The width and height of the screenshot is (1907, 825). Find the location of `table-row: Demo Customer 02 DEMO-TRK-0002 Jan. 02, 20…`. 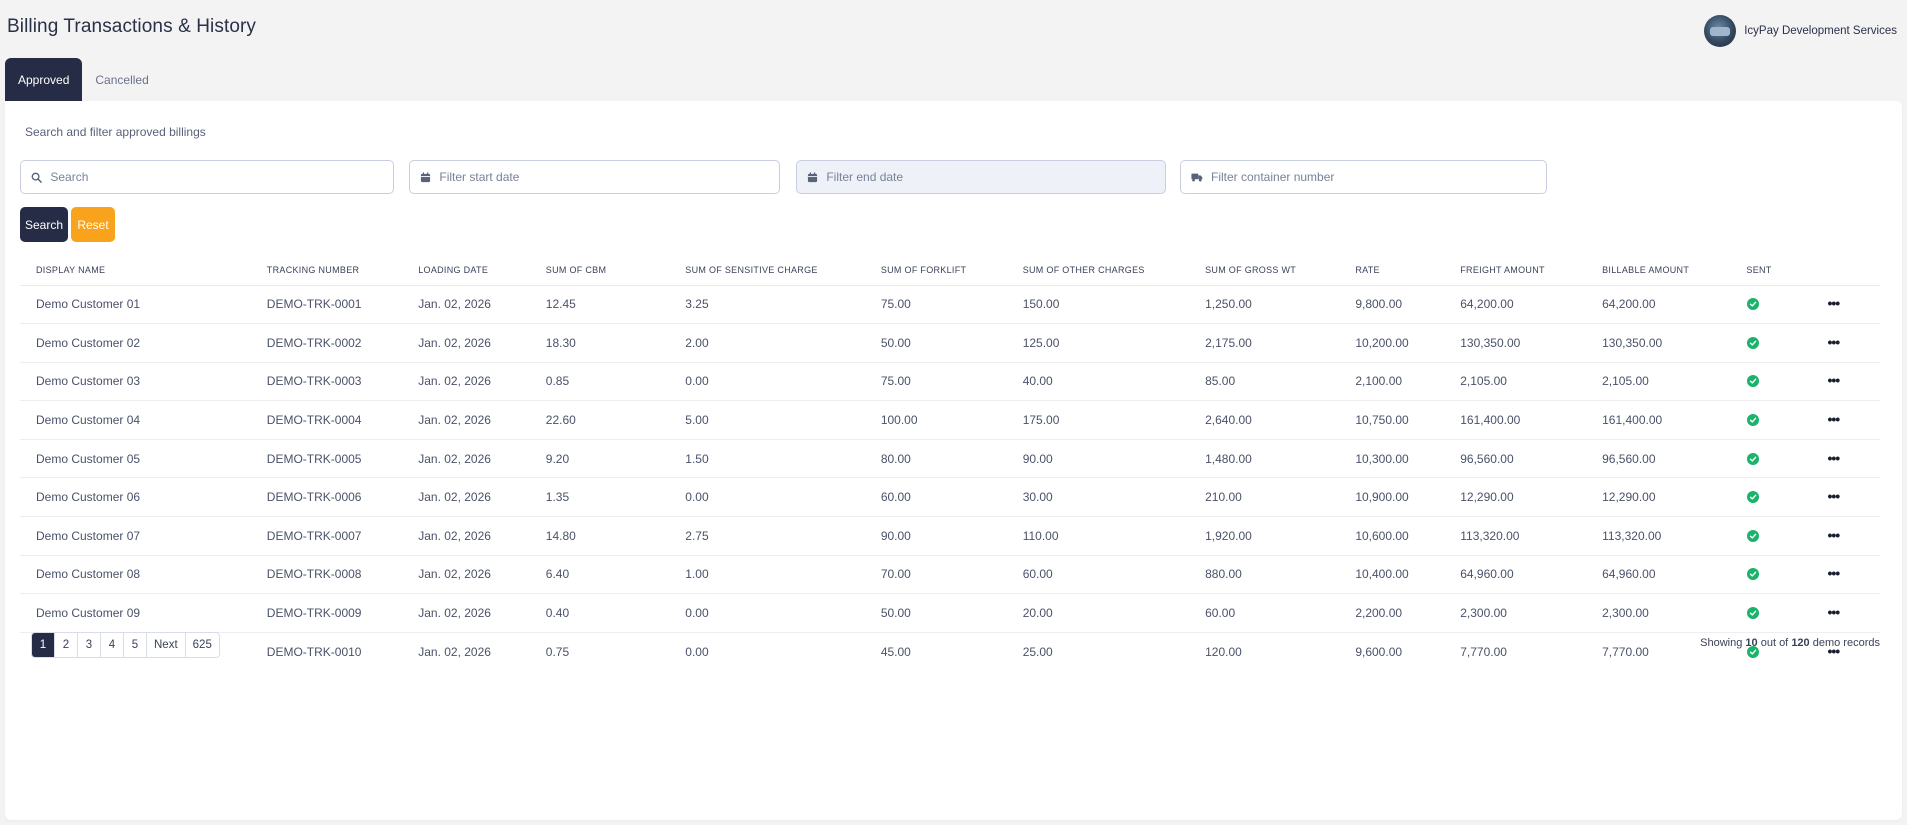

table-row: Demo Customer 02 DEMO-TRK-0002 Jan. 02, 20… is located at coordinates (950, 343).